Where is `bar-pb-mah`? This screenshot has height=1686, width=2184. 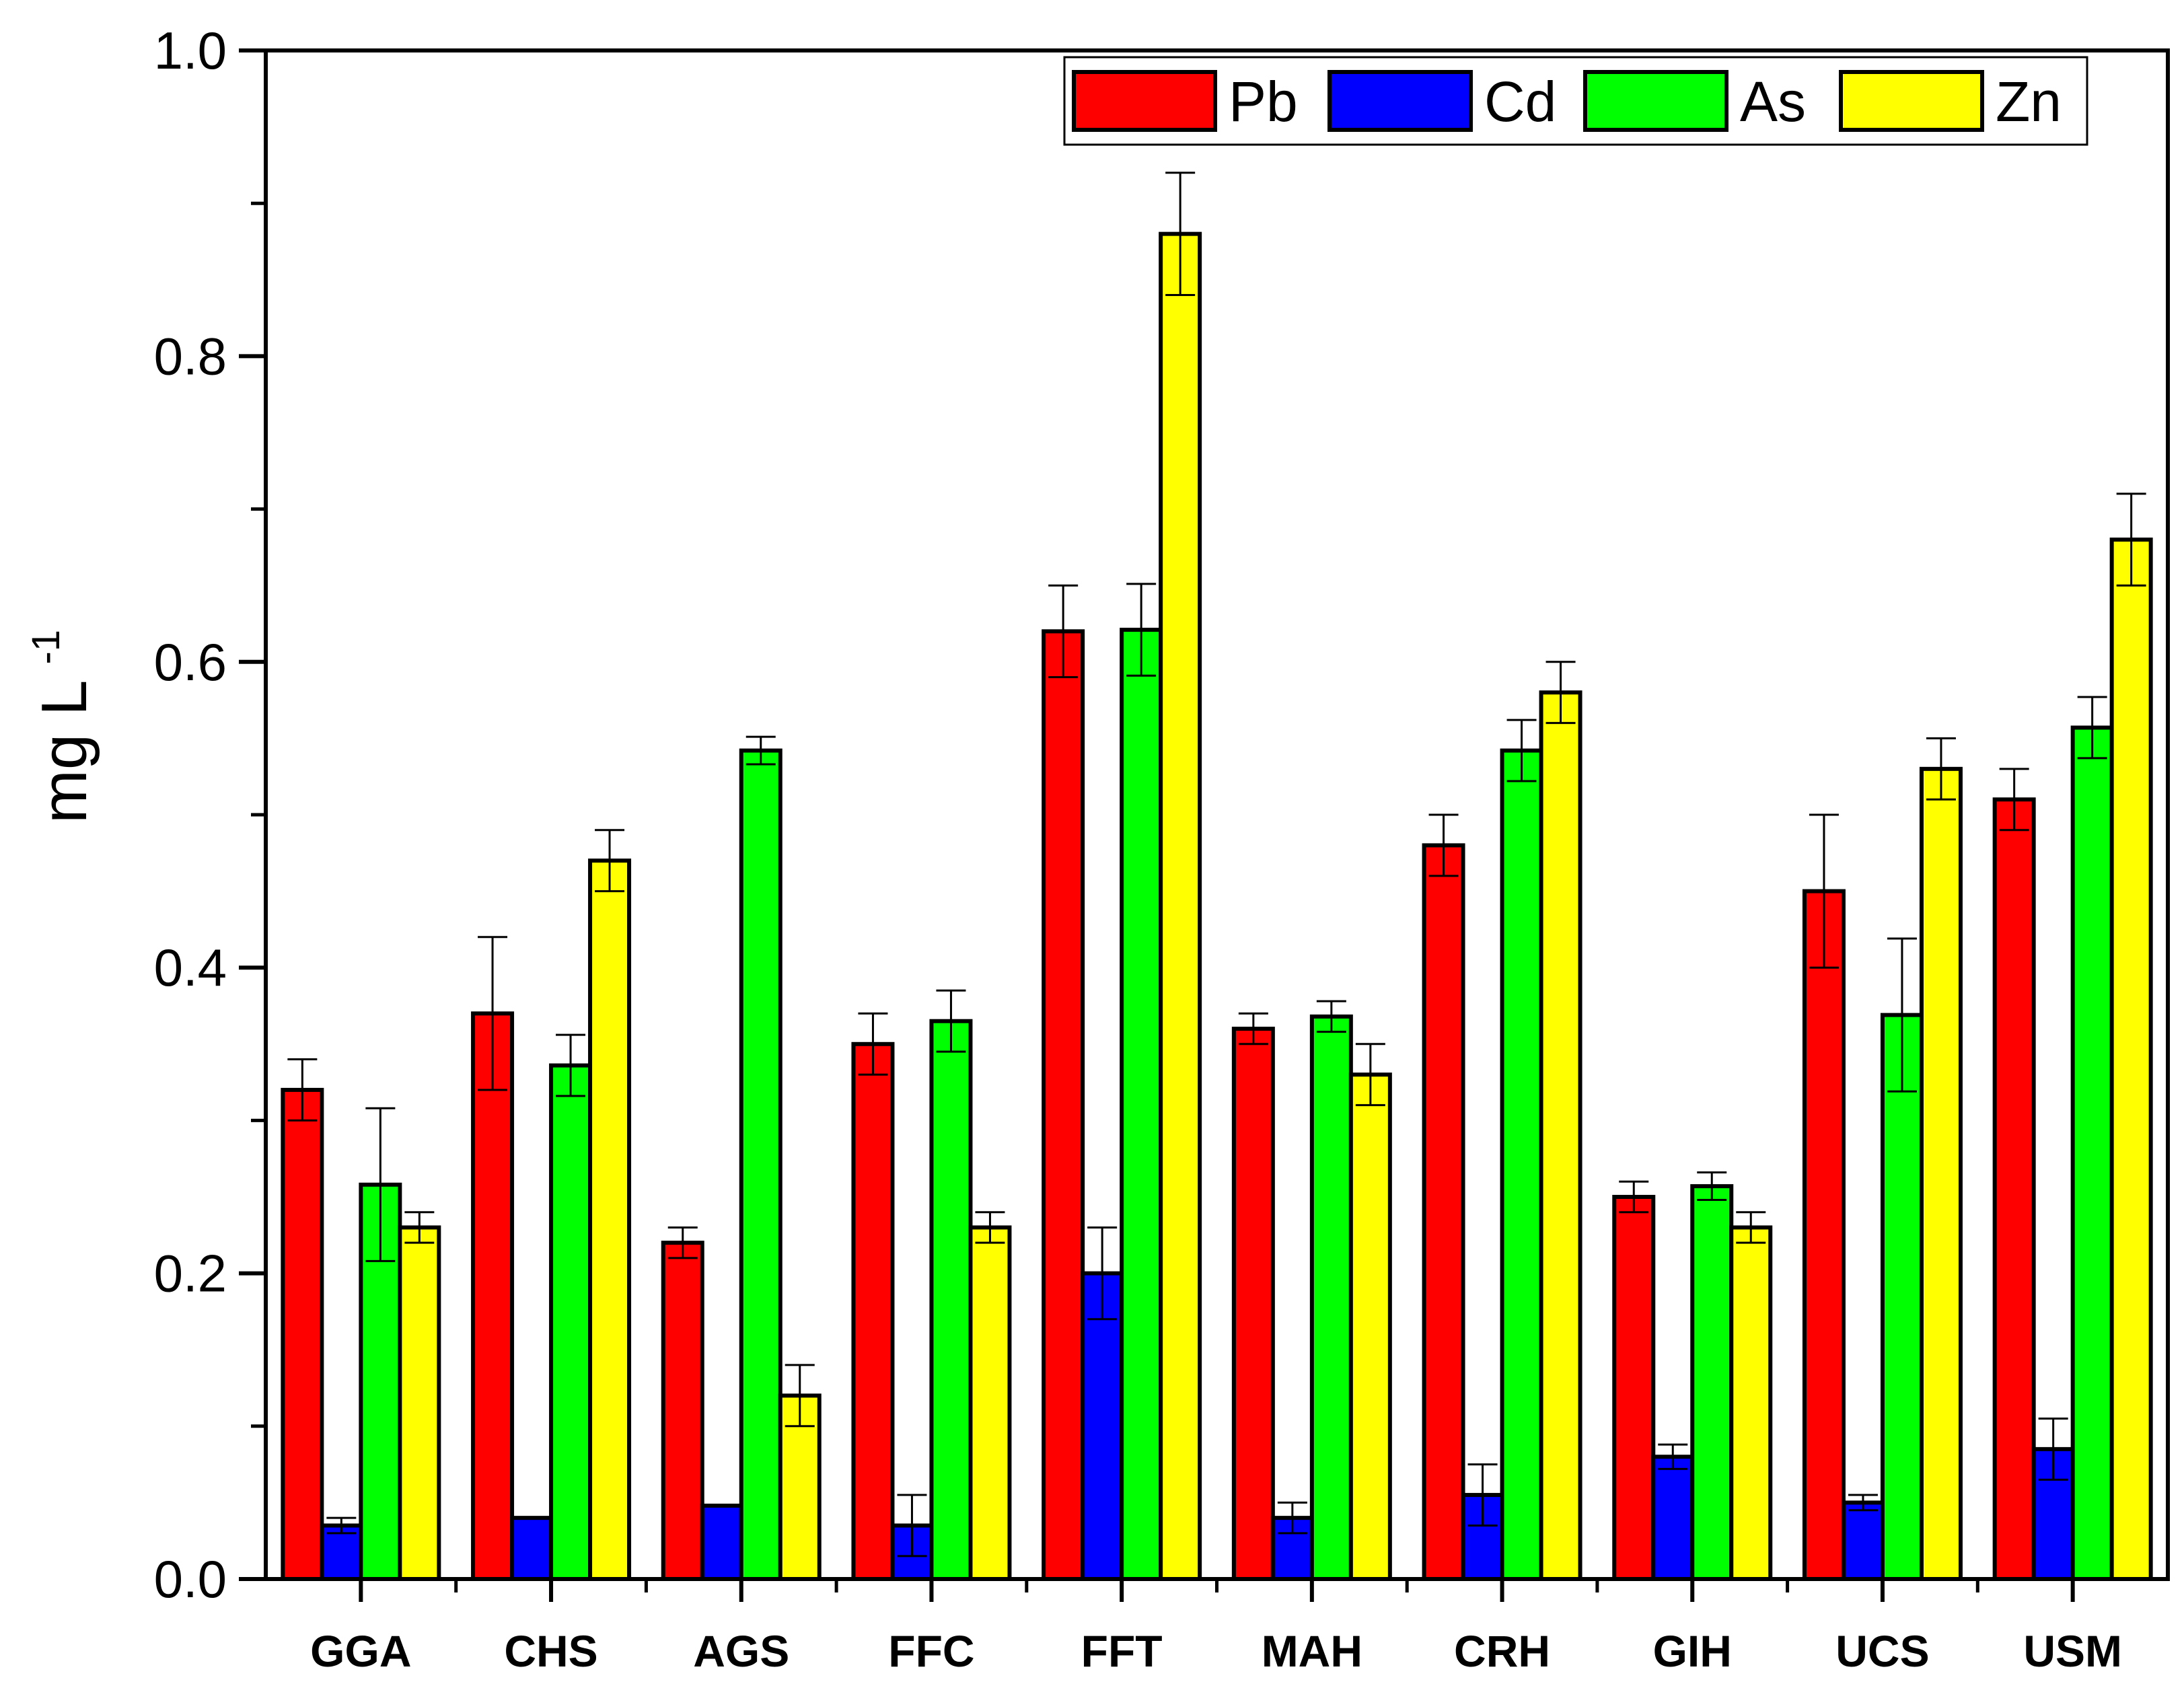 bar-pb-mah is located at coordinates (1253, 1304).